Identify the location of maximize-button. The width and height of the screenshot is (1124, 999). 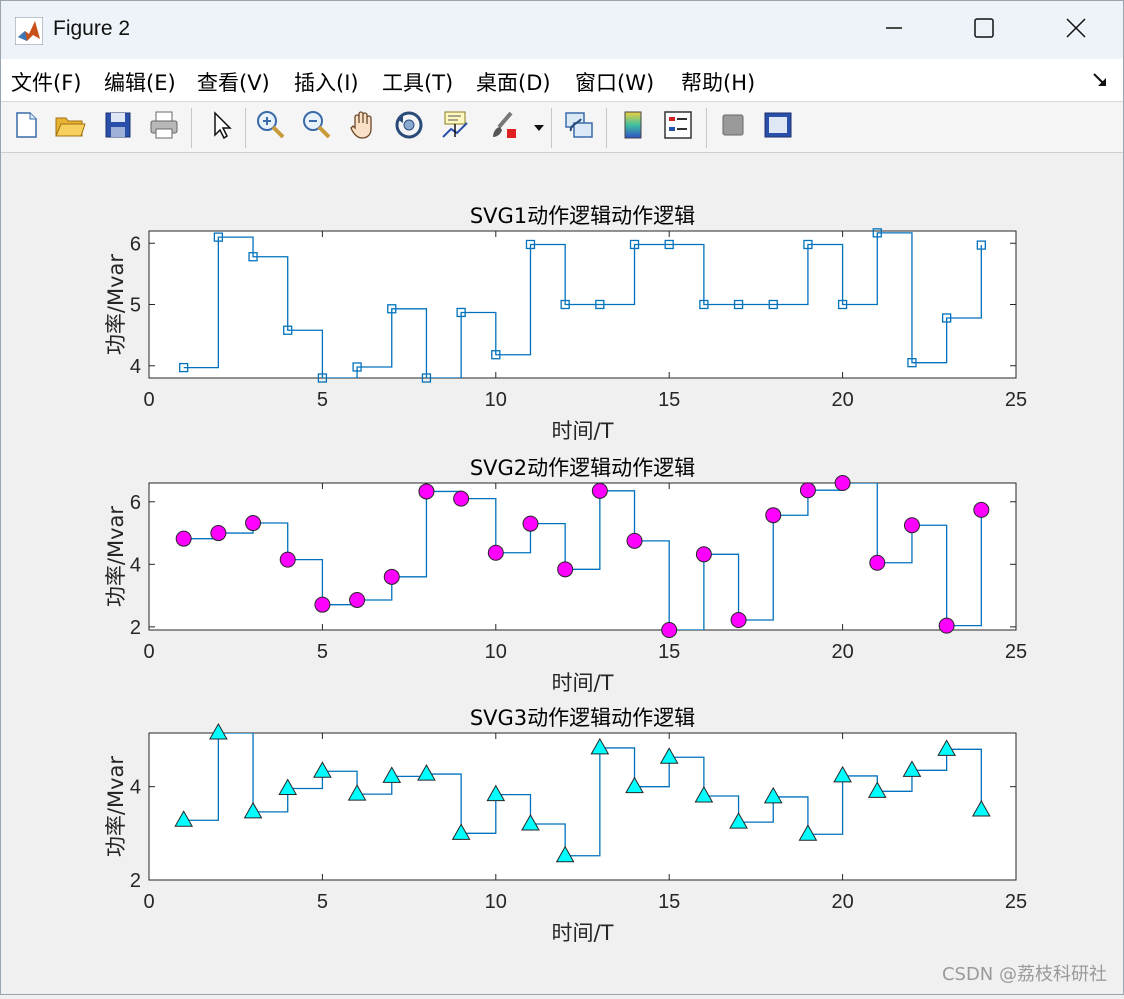
(984, 30).